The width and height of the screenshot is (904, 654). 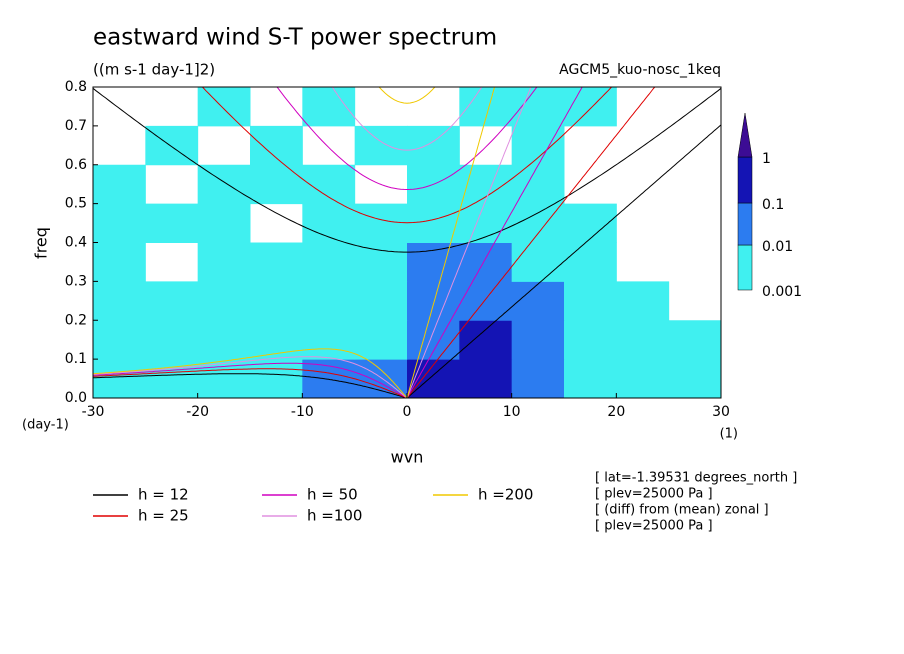 What do you see at coordinates (163, 516) in the screenshot?
I see `legend-label: h = 25` at bounding box center [163, 516].